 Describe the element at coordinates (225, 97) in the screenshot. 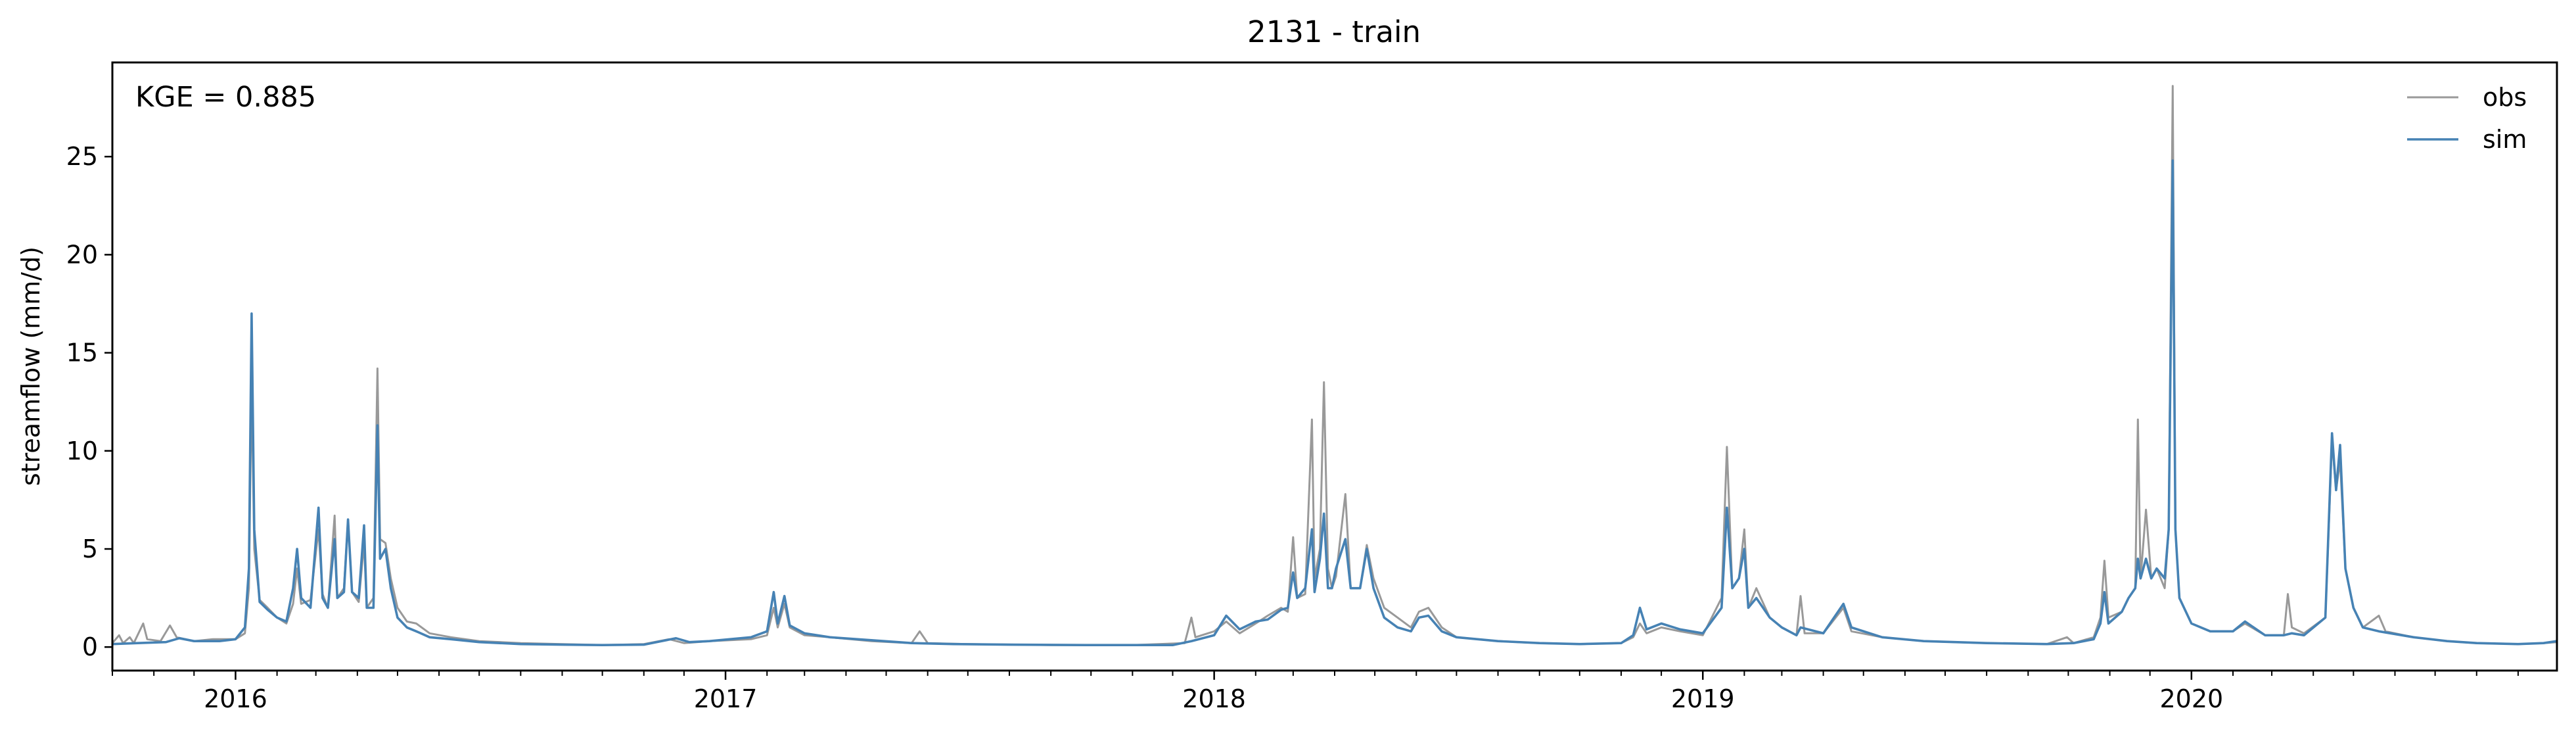

I see `kge-annotation: KGE = 0.885` at that location.